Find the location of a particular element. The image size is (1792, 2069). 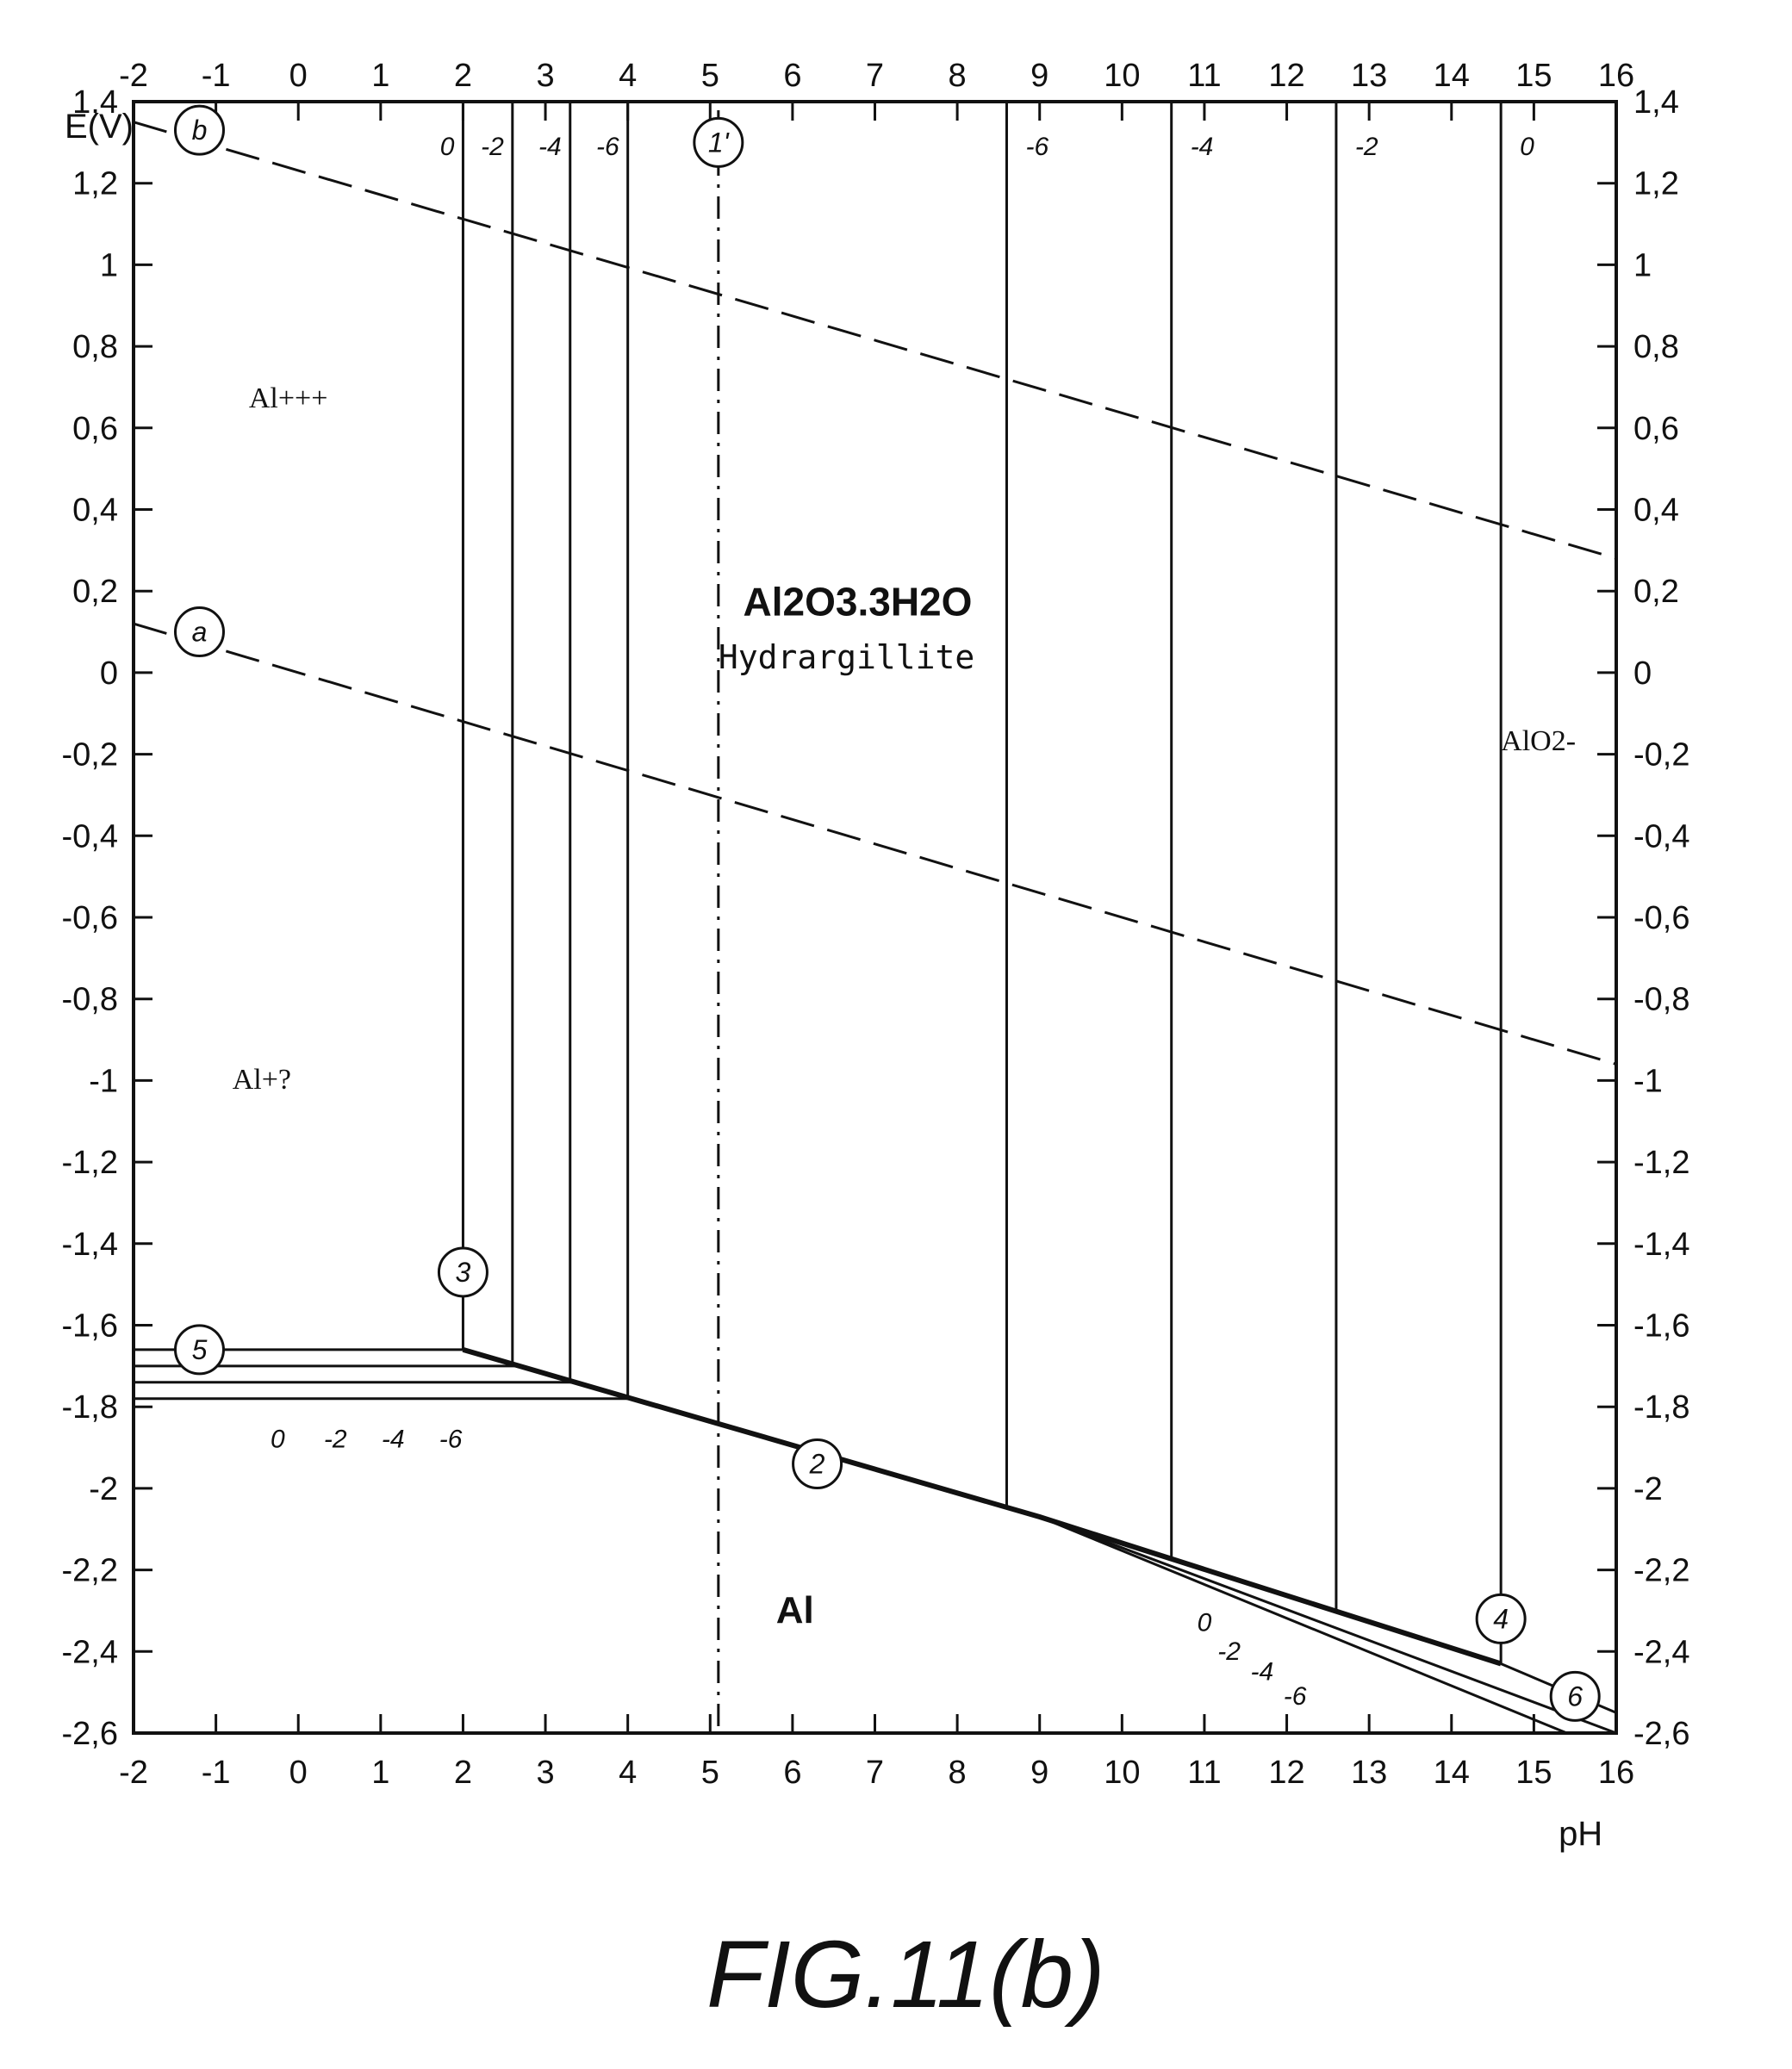

x-tick-label-top: 14 is located at coordinates (1452, 76).